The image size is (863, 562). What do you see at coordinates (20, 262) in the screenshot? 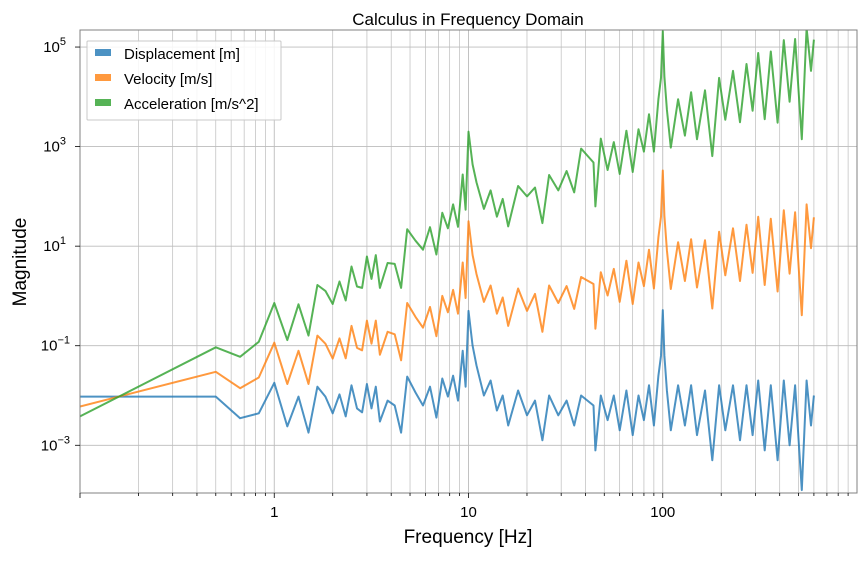
I see `y-axis-label: Magnitude` at bounding box center [20, 262].